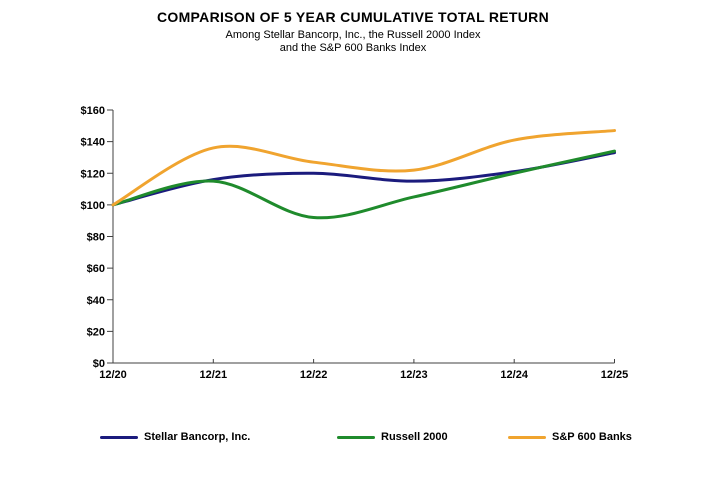  What do you see at coordinates (197, 437) in the screenshot?
I see `legend-label: Stellar Bancorp, Inc.` at bounding box center [197, 437].